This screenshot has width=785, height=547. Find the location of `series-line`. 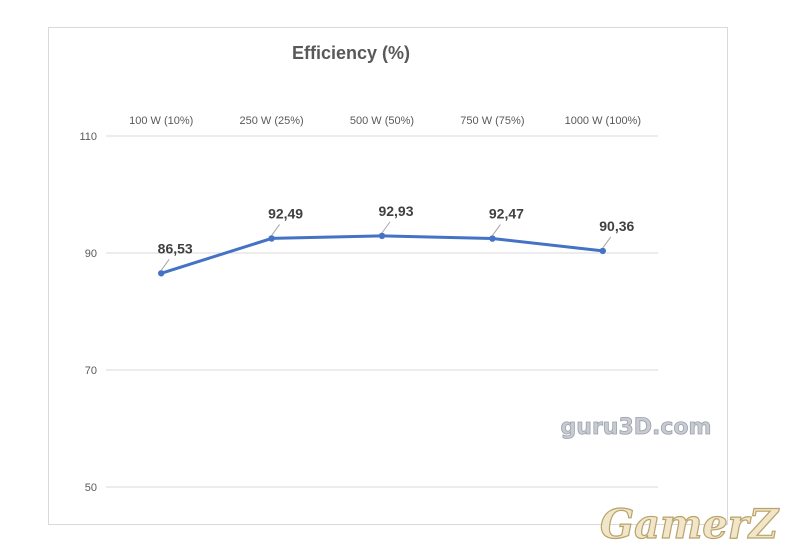

series-line is located at coordinates (382, 254).